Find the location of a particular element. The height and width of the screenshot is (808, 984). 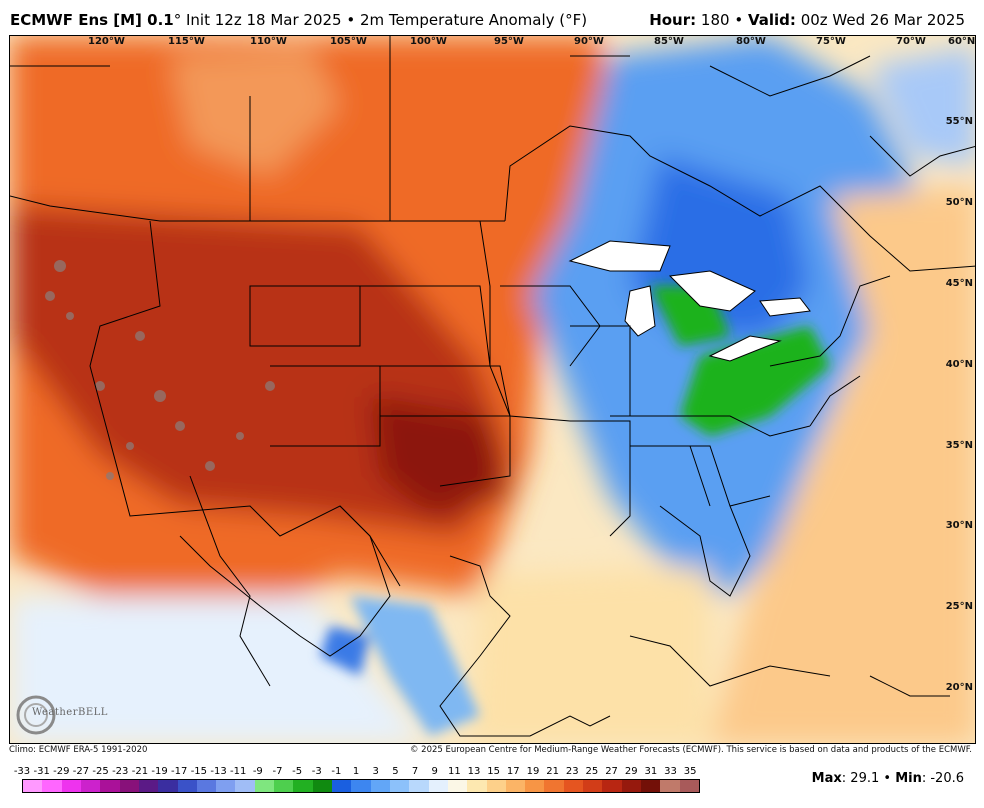

gulf-warm is located at coordinates (590, 654).